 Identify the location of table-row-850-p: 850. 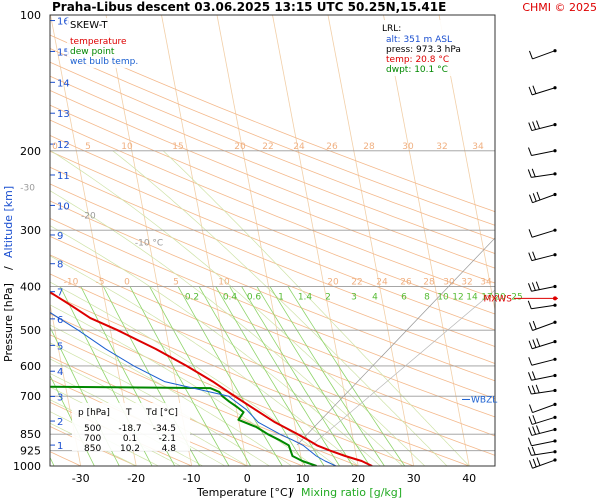
(92, 449).